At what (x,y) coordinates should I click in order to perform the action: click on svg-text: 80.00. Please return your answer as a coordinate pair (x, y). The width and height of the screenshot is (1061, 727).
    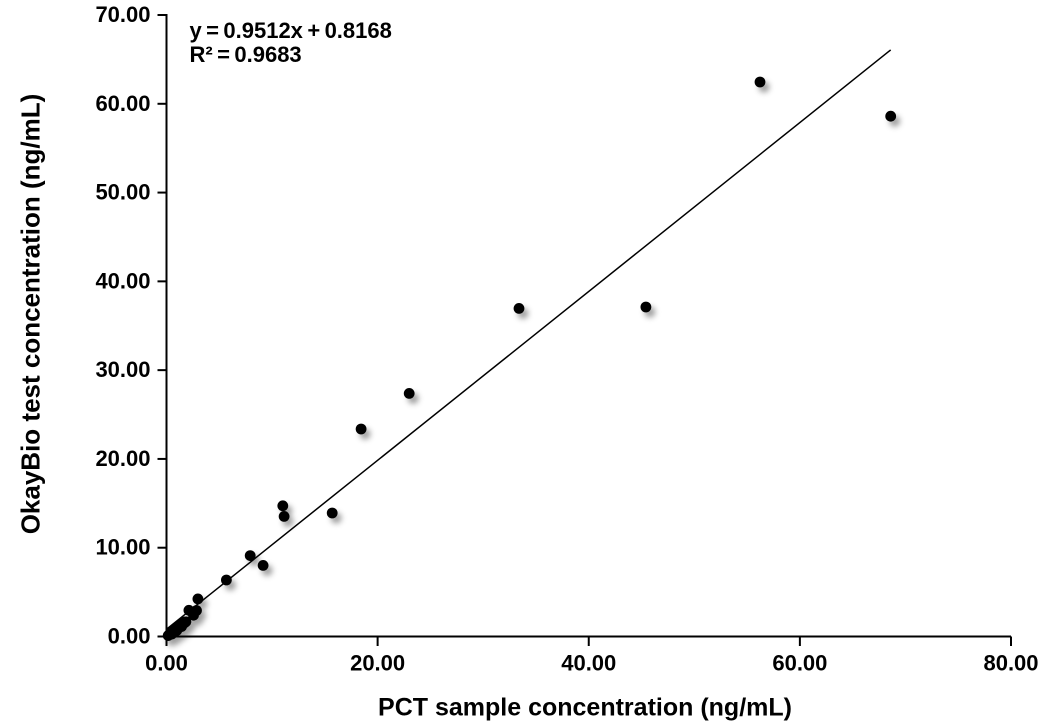
    Looking at the image, I should click on (1010, 663).